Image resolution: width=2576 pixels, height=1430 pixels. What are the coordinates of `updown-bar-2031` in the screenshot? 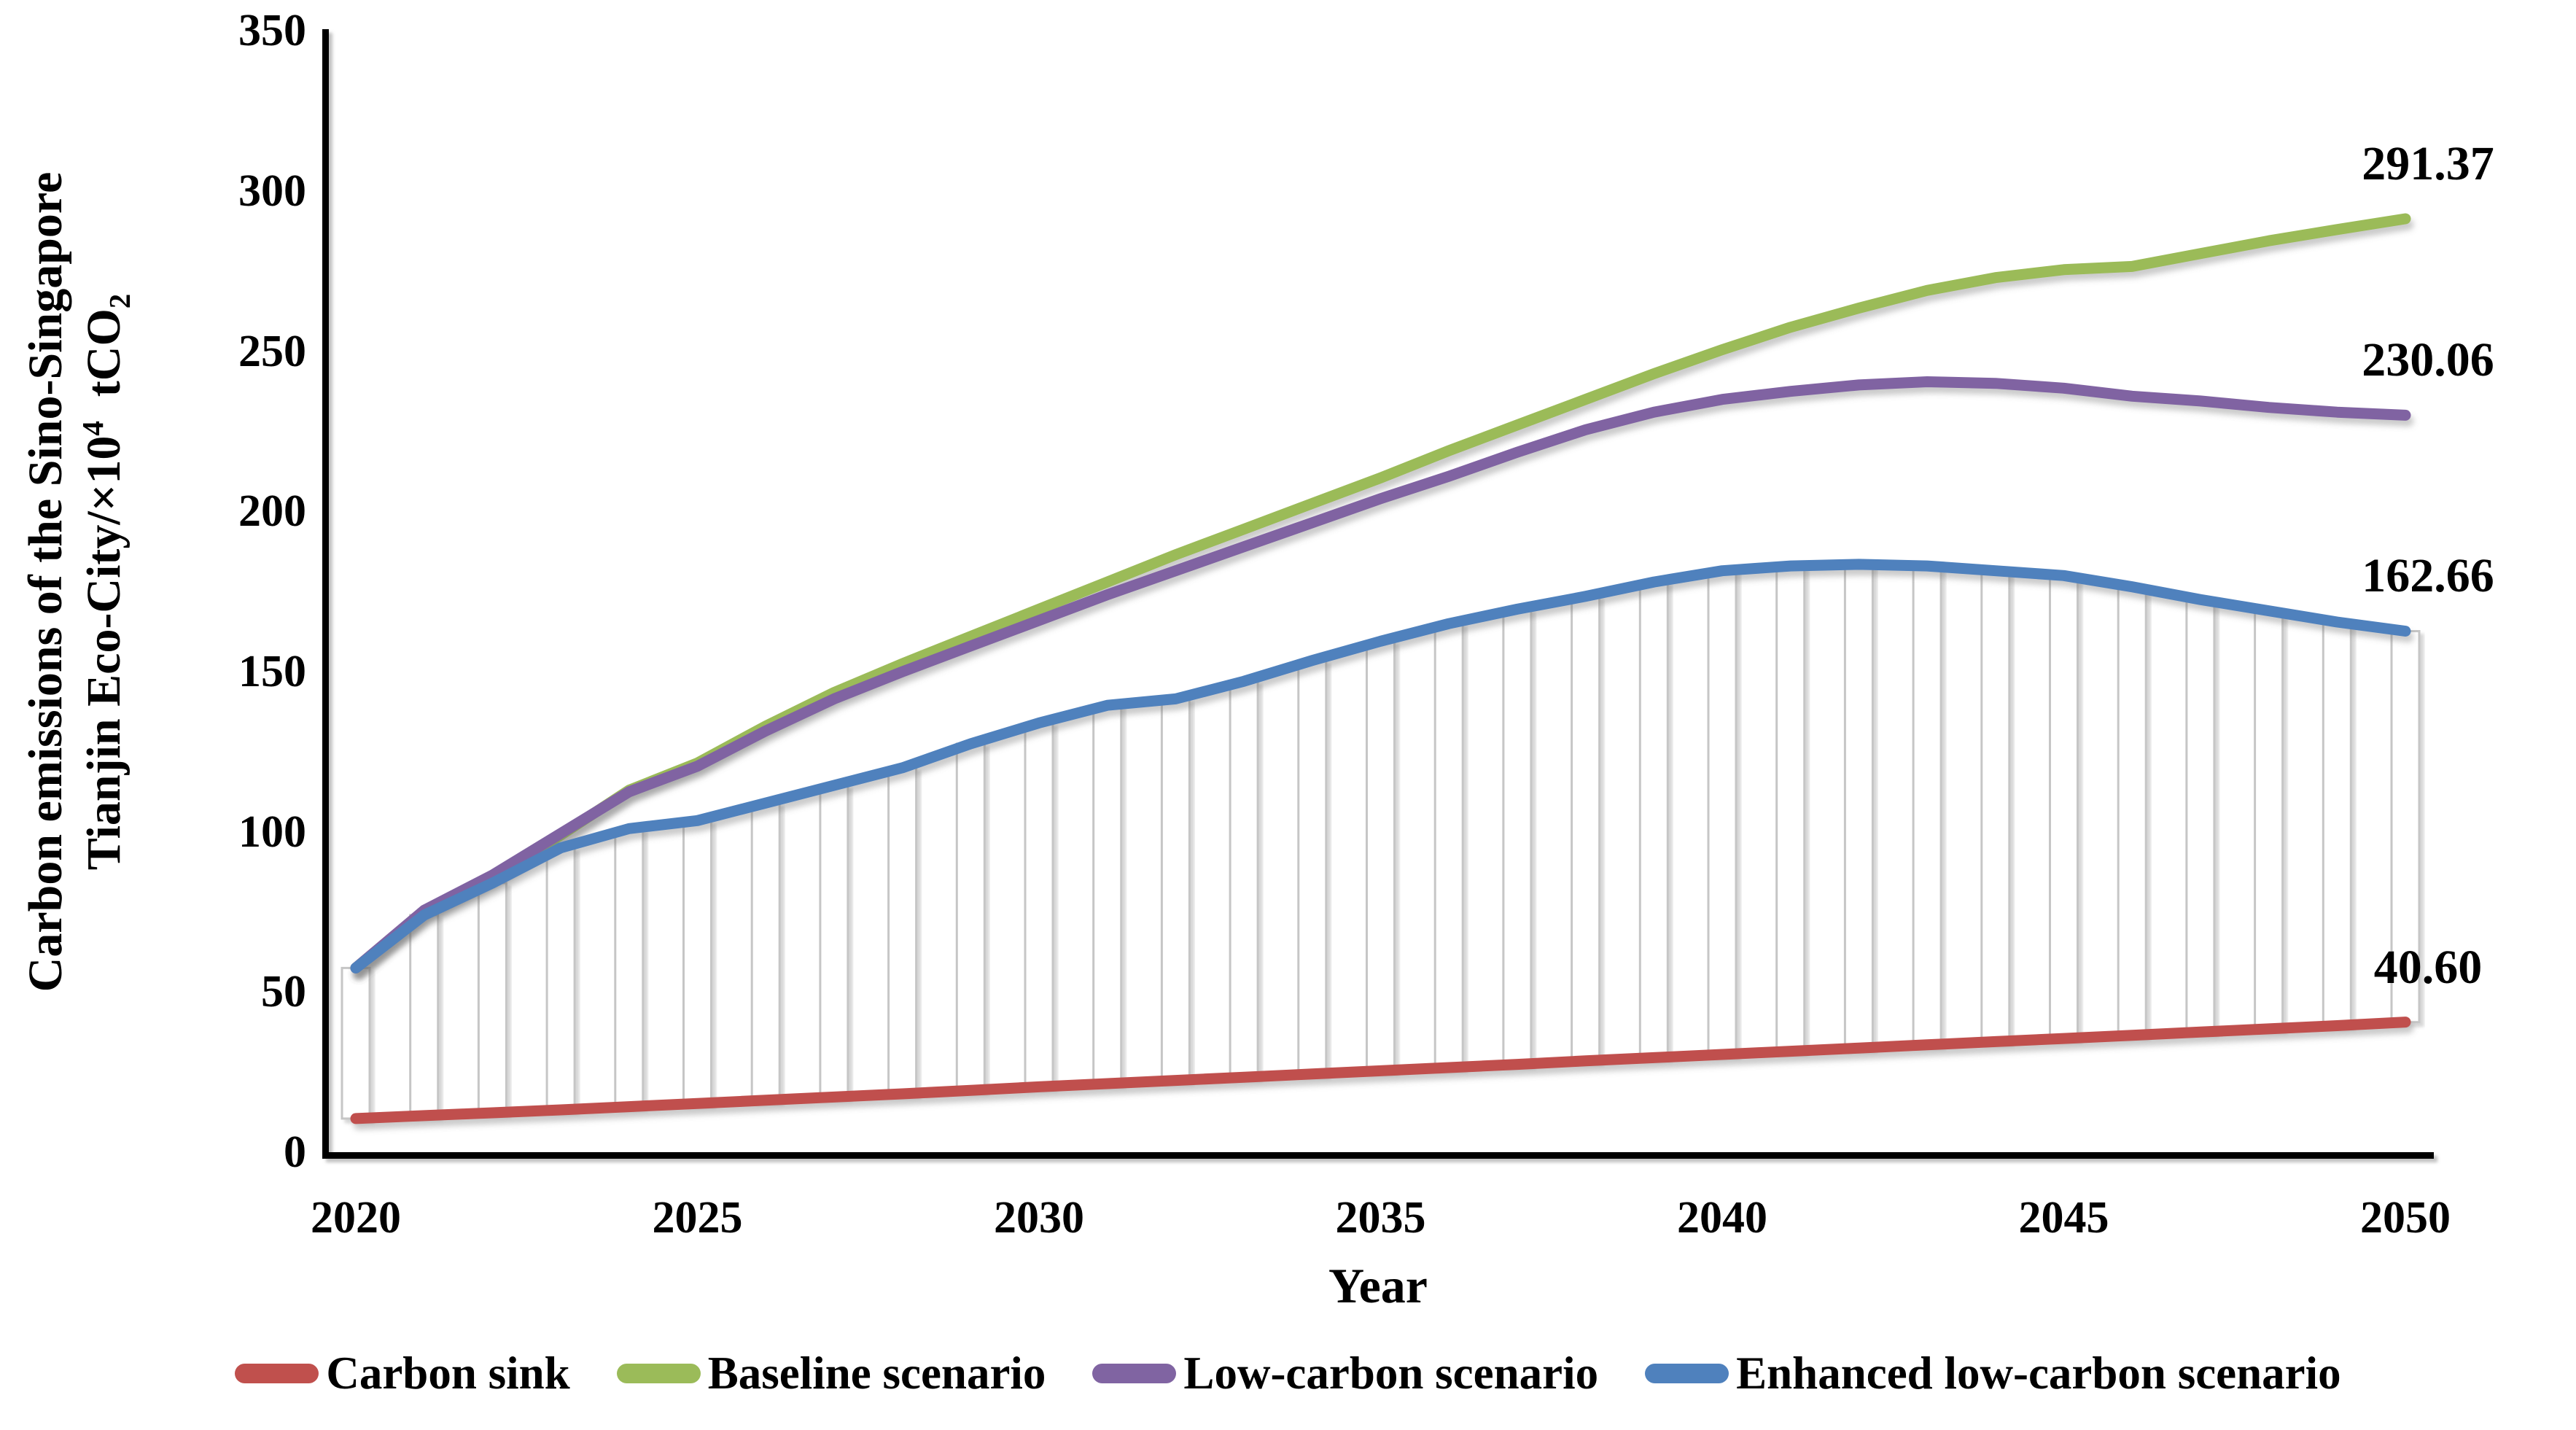 It's located at (1107, 895).